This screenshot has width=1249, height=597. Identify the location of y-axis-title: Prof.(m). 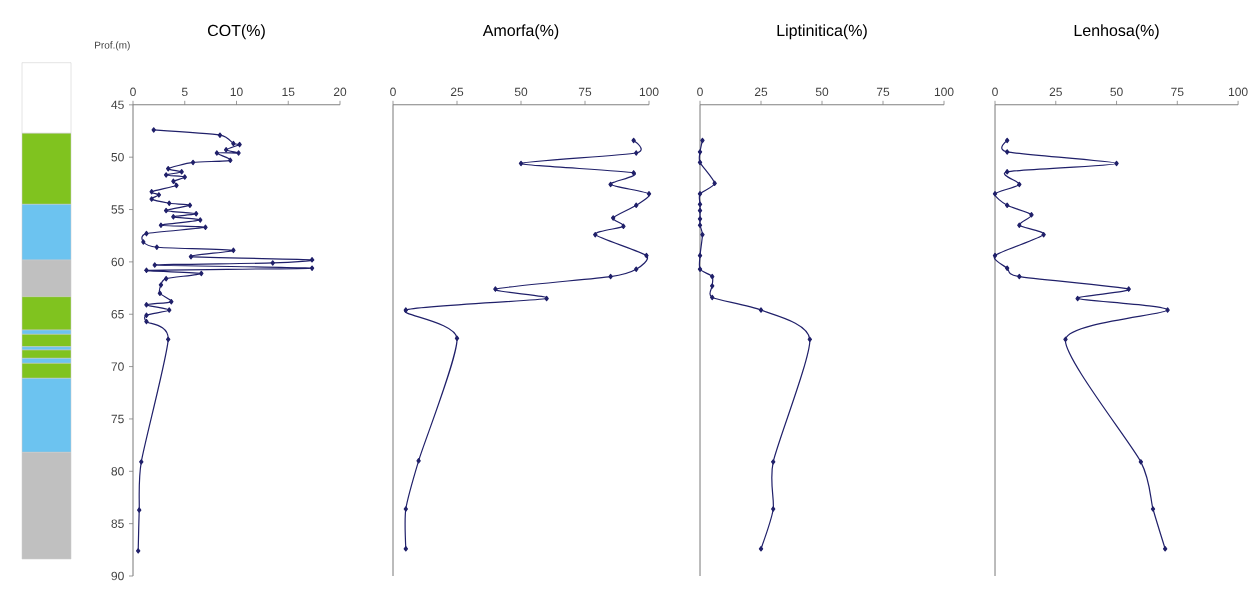
(112, 46).